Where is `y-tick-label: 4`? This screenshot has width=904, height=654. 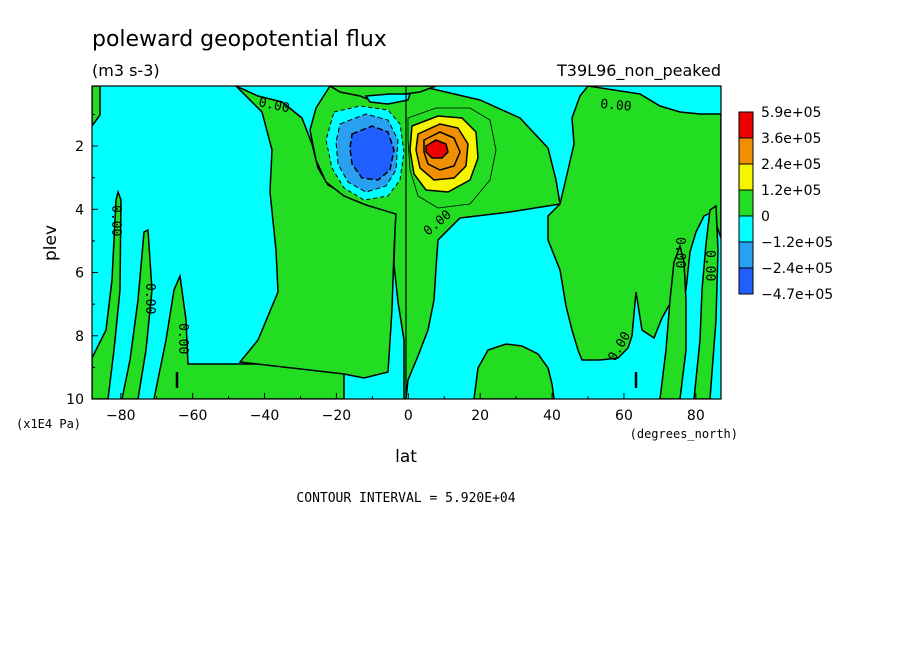
y-tick-label: 4 is located at coordinates (79, 210).